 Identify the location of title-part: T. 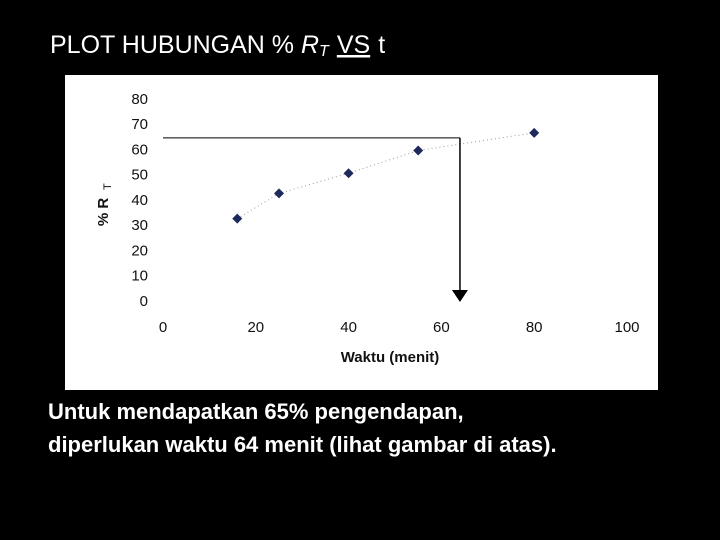
(324, 51).